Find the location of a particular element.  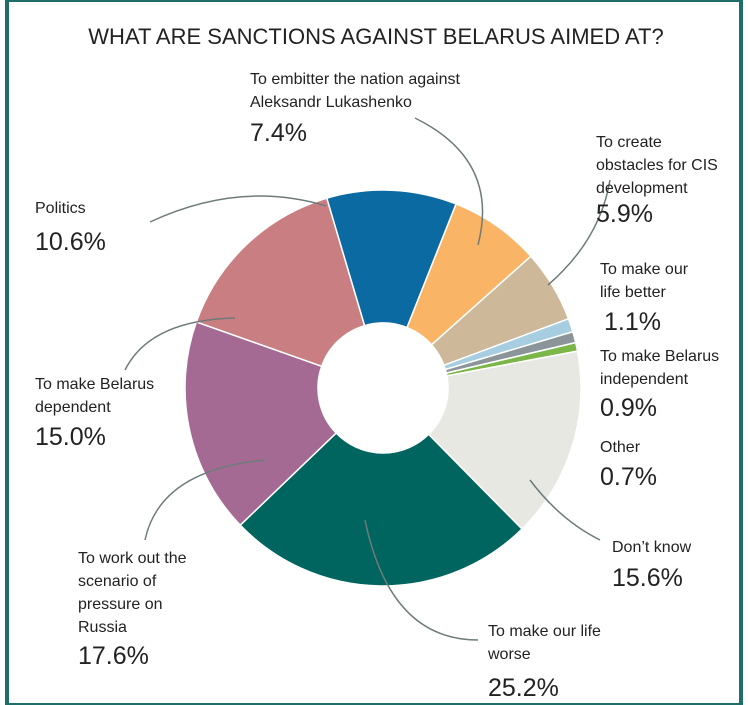

value-label: 0.9% is located at coordinates (628, 408).